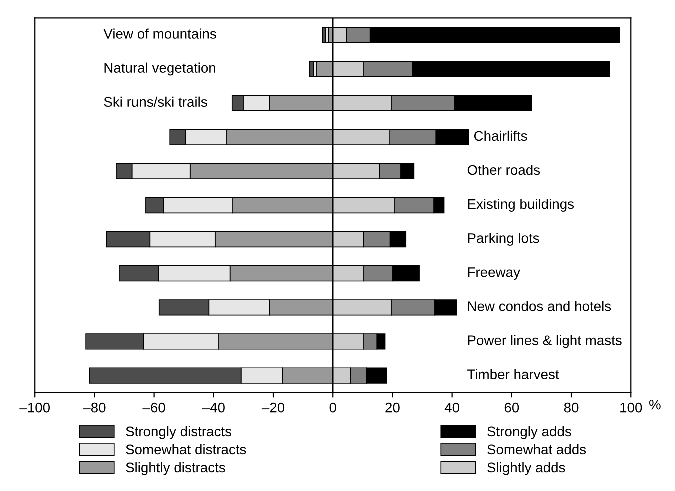 The width and height of the screenshot is (675, 491). What do you see at coordinates (94, 407) in the screenshot?
I see `x-tick-label: –80` at bounding box center [94, 407].